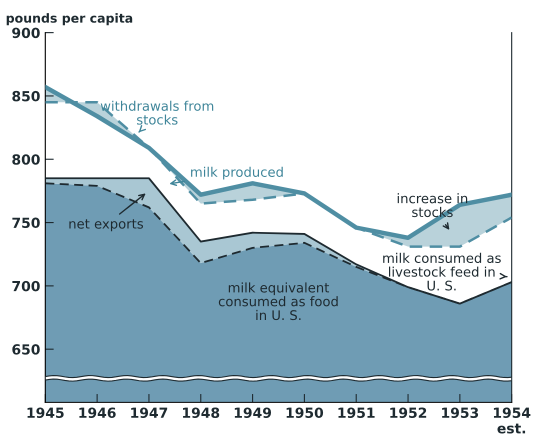  Describe the element at coordinates (460, 412) in the screenshot. I see `x-tick-label: 1953` at that location.